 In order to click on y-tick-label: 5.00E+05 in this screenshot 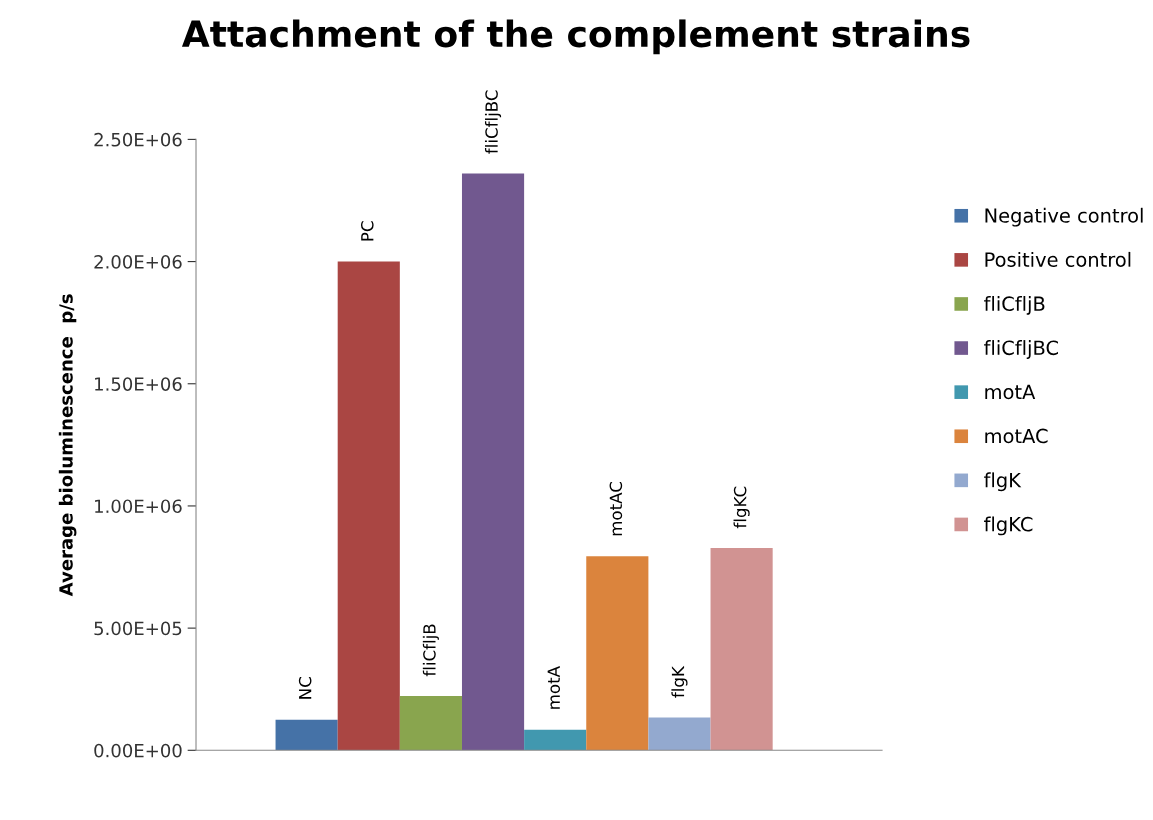, I will do `click(138, 628)`.